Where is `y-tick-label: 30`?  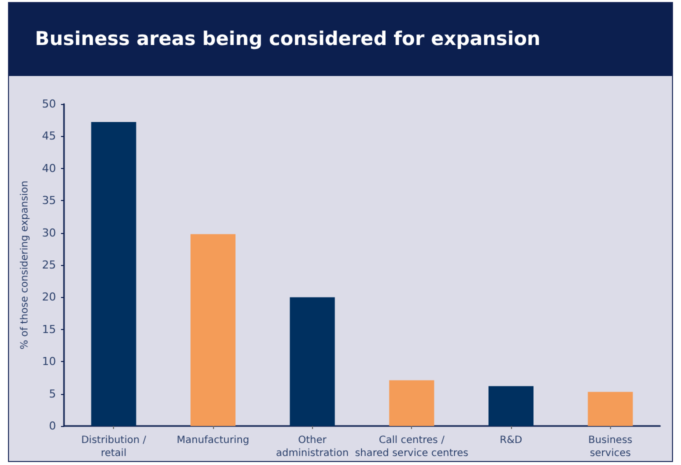 y-tick-label: 30 is located at coordinates (49, 233).